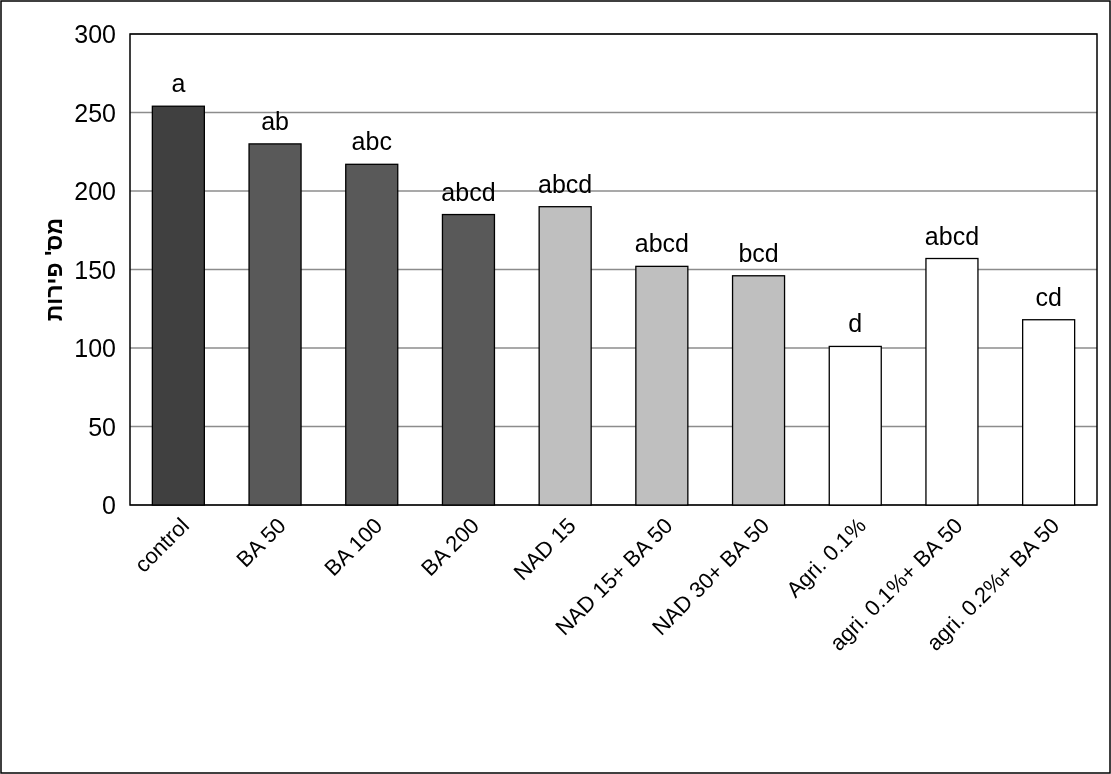  What do you see at coordinates (353, 546) in the screenshot?
I see `x-tick-label: BA 100` at bounding box center [353, 546].